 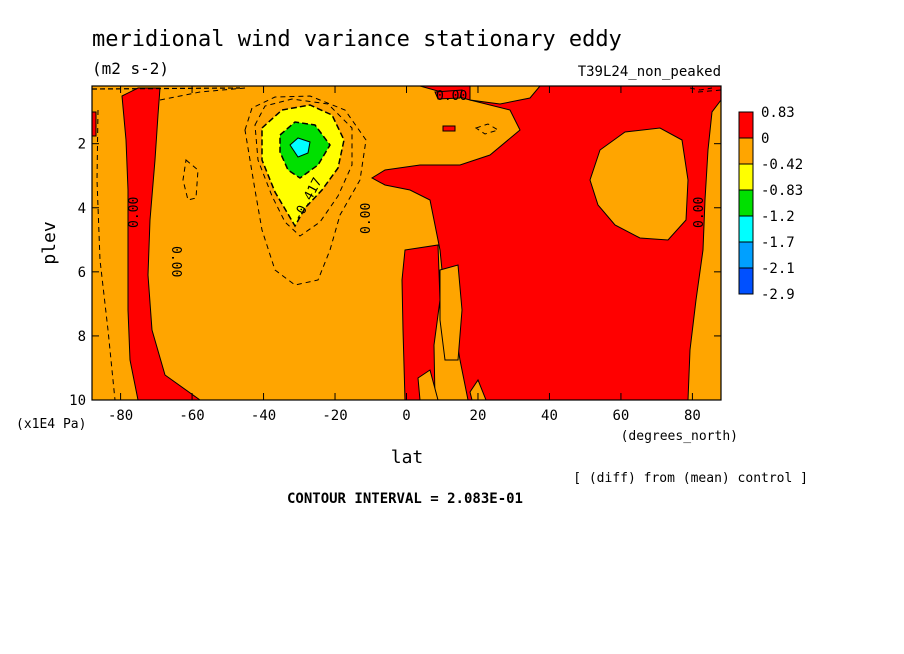 I want to click on legend-level-label: -2.9, so click(x=778, y=295).